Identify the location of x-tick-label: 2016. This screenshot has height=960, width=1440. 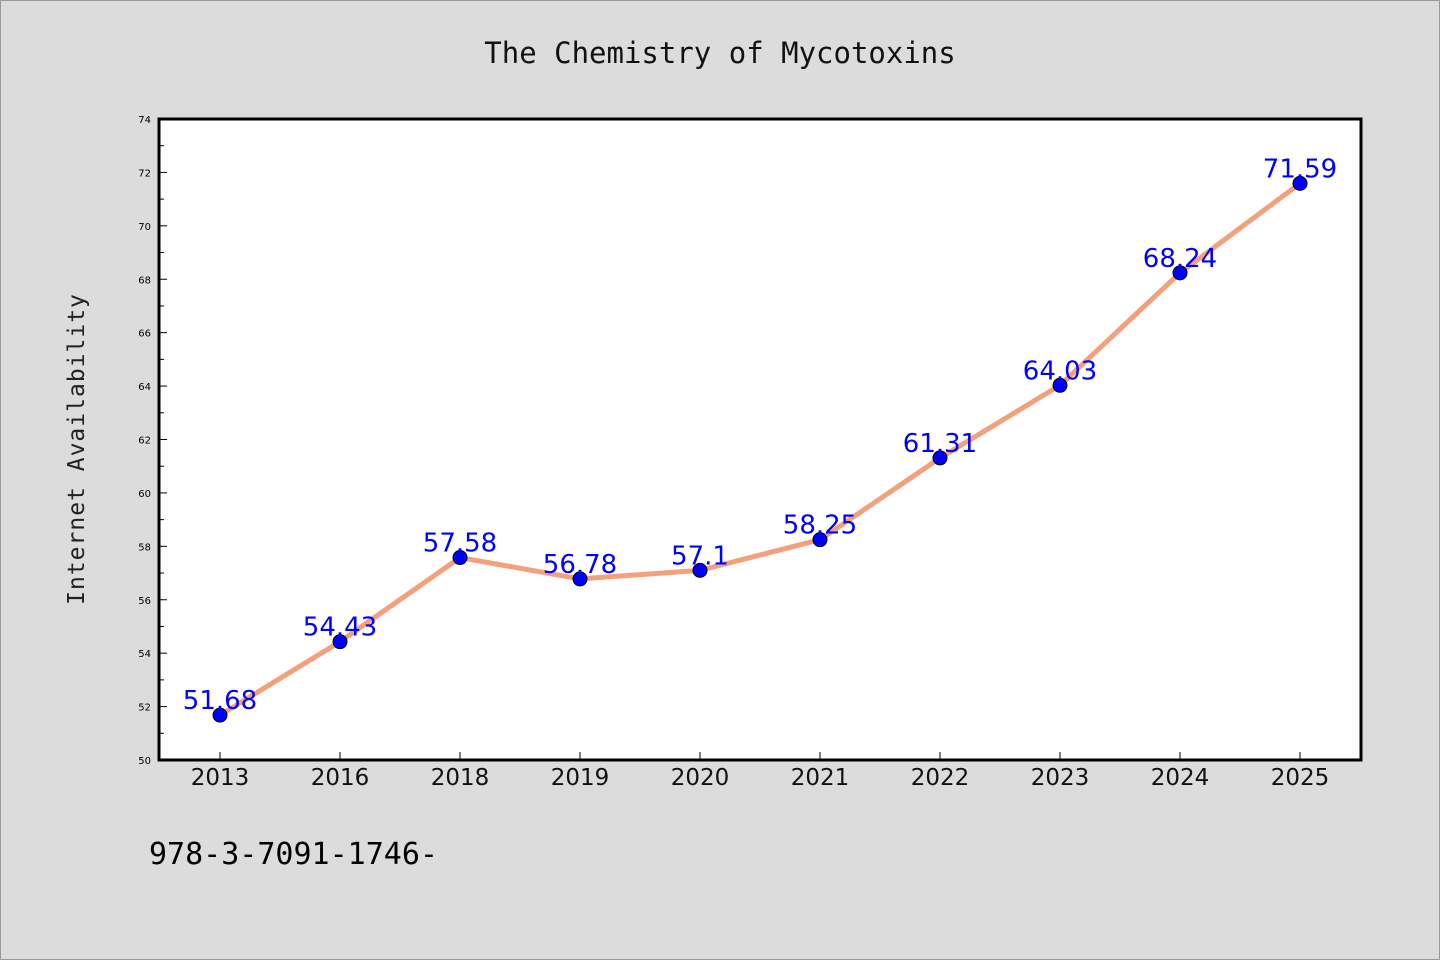
(340, 778).